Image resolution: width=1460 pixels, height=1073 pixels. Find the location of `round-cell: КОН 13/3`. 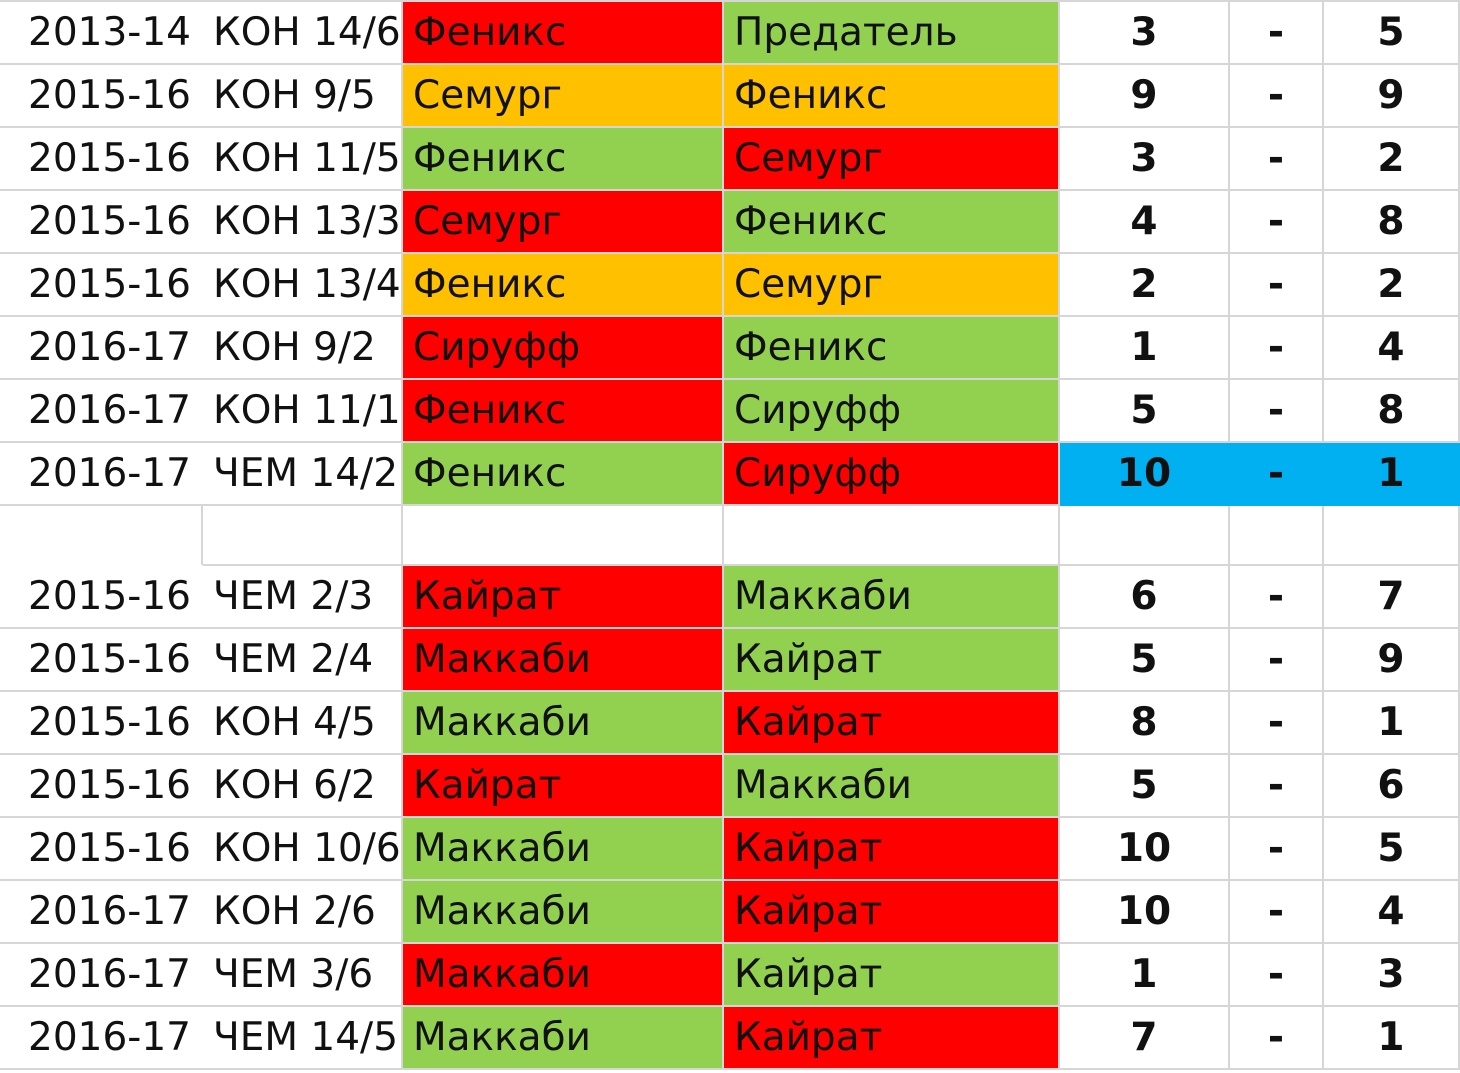

round-cell: КОН 13/3 is located at coordinates (303, 222).